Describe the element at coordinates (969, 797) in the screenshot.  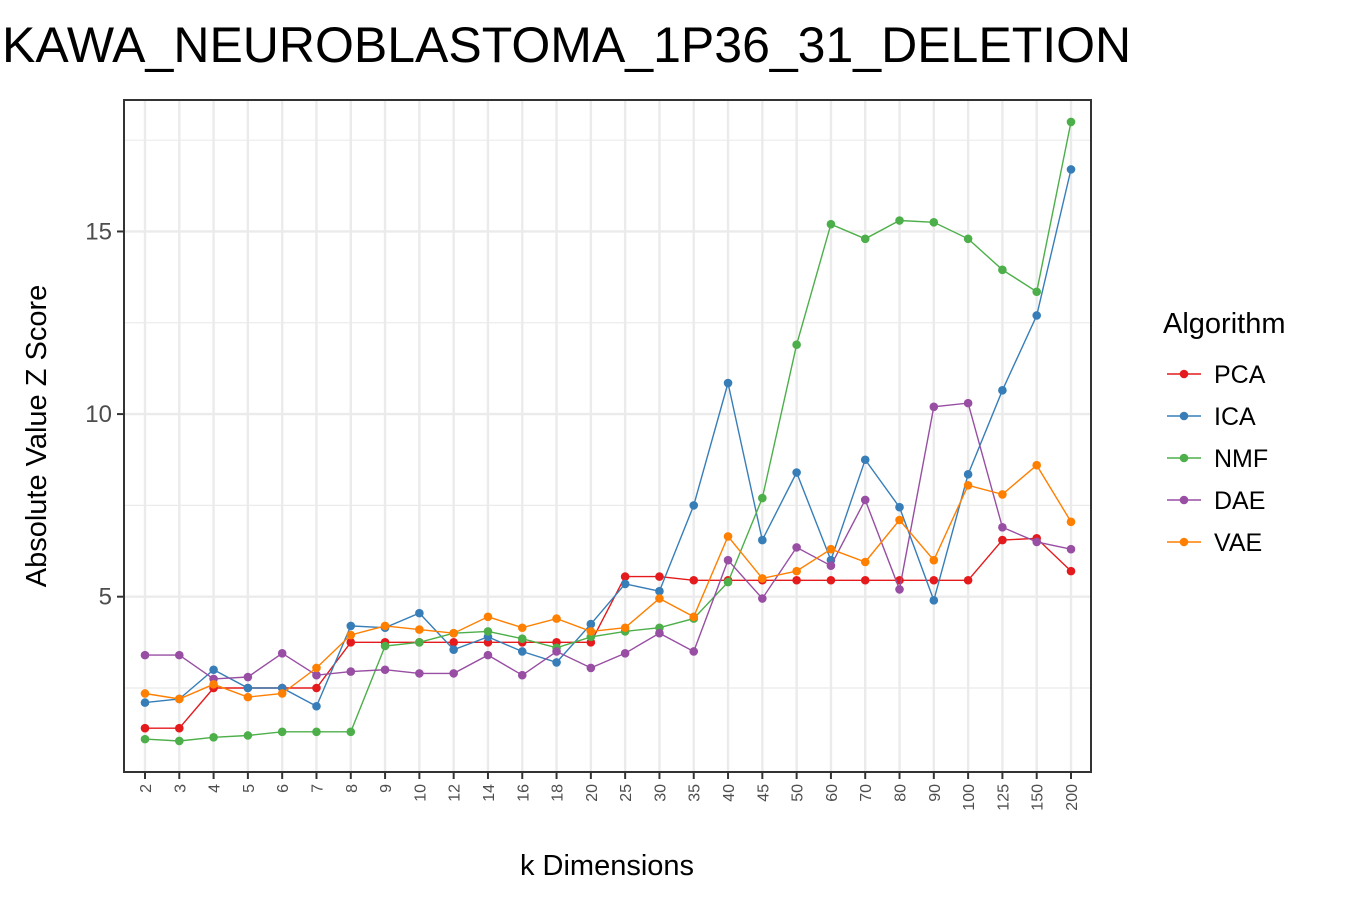
I see `x-tick-label: 100` at that location.